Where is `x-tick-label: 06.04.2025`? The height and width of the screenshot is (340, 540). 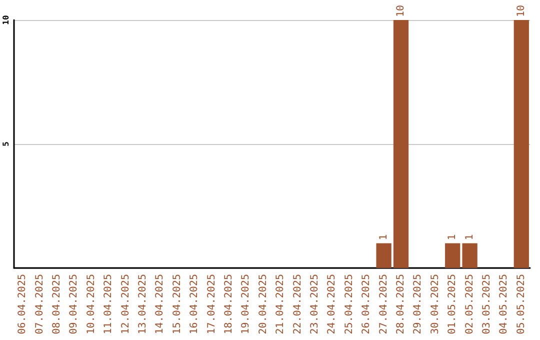 x-tick-label: 06.04.2025 is located at coordinates (22, 304).